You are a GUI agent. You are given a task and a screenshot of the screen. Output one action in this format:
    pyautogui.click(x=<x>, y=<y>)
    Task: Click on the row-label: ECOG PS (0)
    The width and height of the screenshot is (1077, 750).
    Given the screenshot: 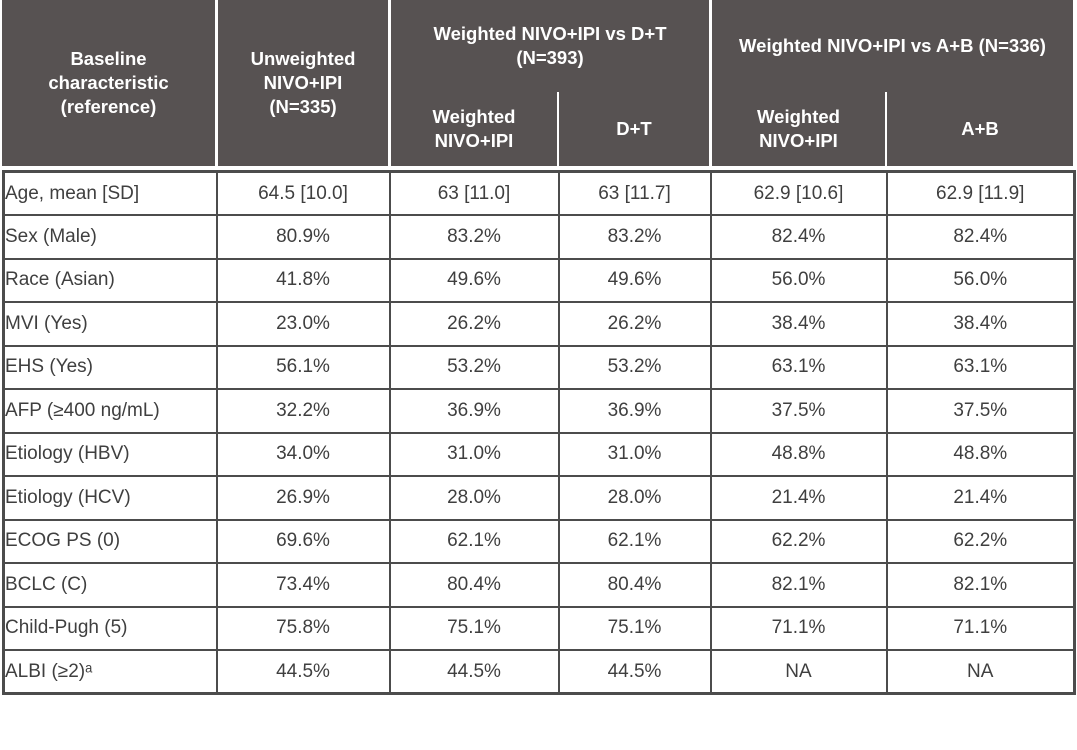 What is the action you would take?
    pyautogui.click(x=110, y=541)
    